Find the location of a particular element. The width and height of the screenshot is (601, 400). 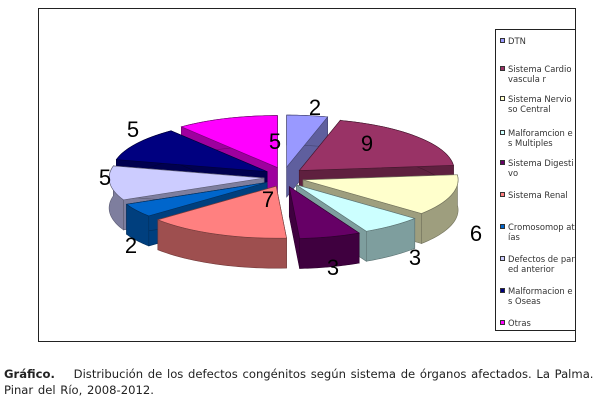

data-label-9: 5 is located at coordinates (133, 129).